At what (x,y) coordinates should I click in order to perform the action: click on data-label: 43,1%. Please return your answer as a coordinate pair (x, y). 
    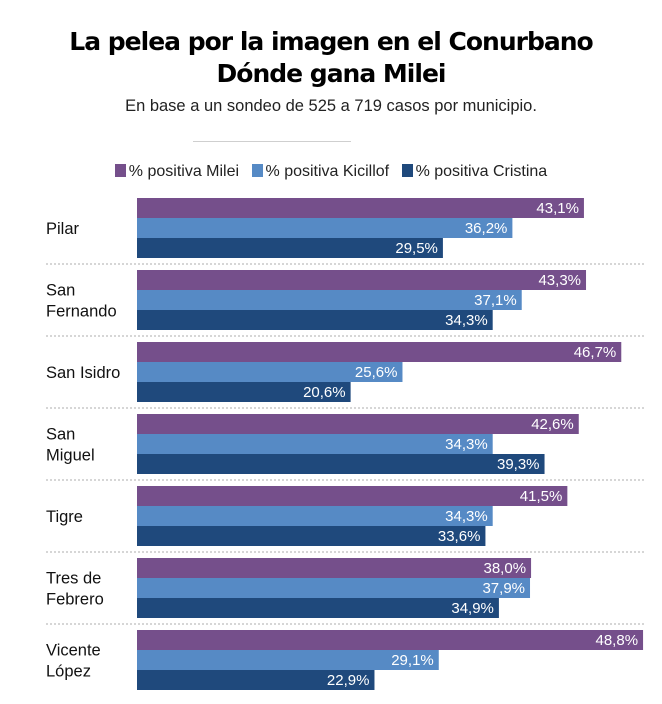
    Looking at the image, I should click on (557, 208).